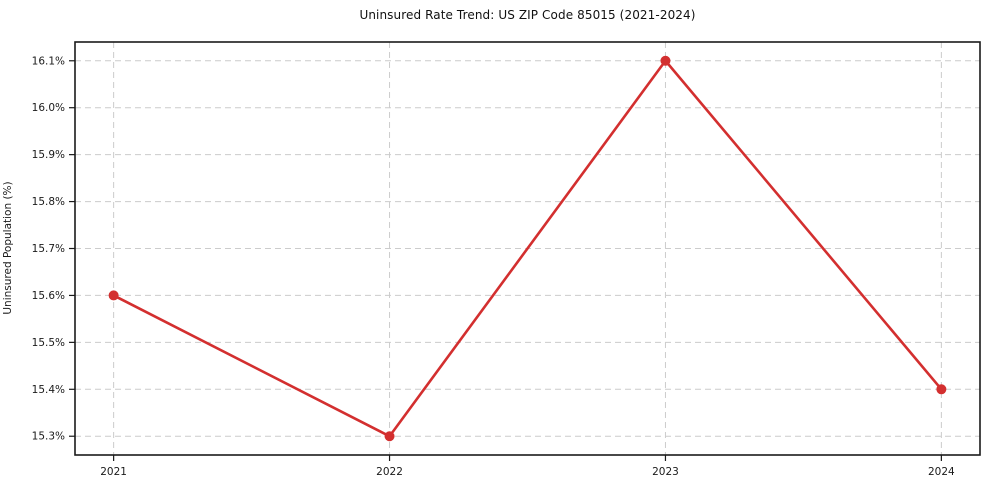 Image resolution: width=989 pixels, height=490 pixels. What do you see at coordinates (48, 202) in the screenshot?
I see `y-tick-label: 15.8%` at bounding box center [48, 202].